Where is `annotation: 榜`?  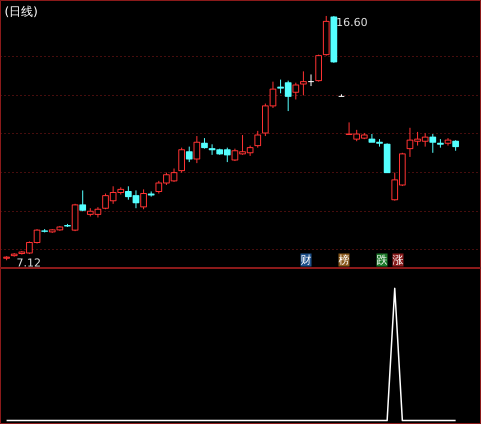 annotation: 榜 is located at coordinates (344, 260).